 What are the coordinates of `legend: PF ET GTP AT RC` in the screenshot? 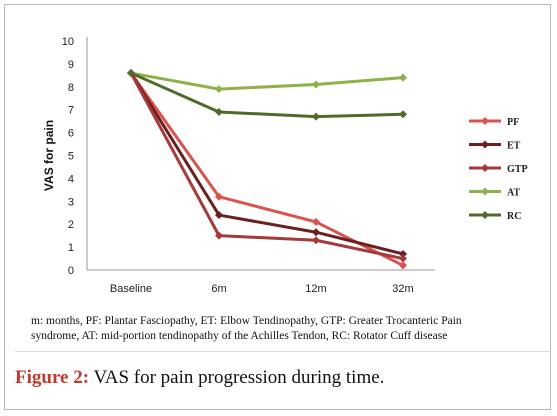 It's located at (498, 169).